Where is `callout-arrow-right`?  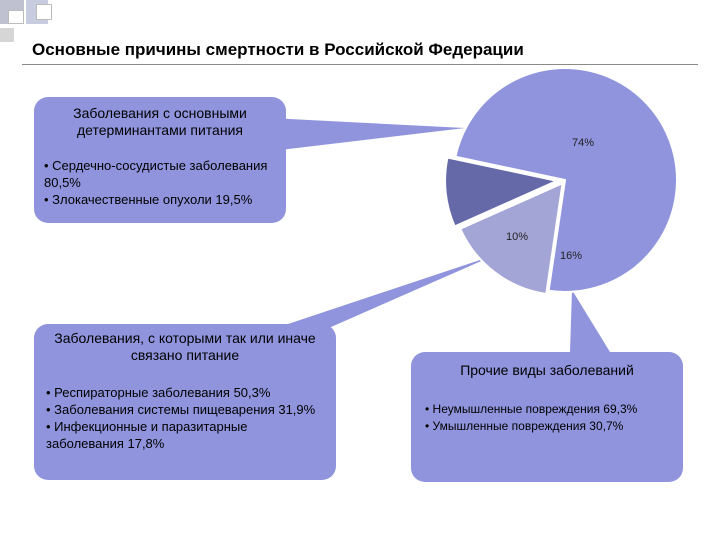 callout-arrow-right is located at coordinates (590, 321).